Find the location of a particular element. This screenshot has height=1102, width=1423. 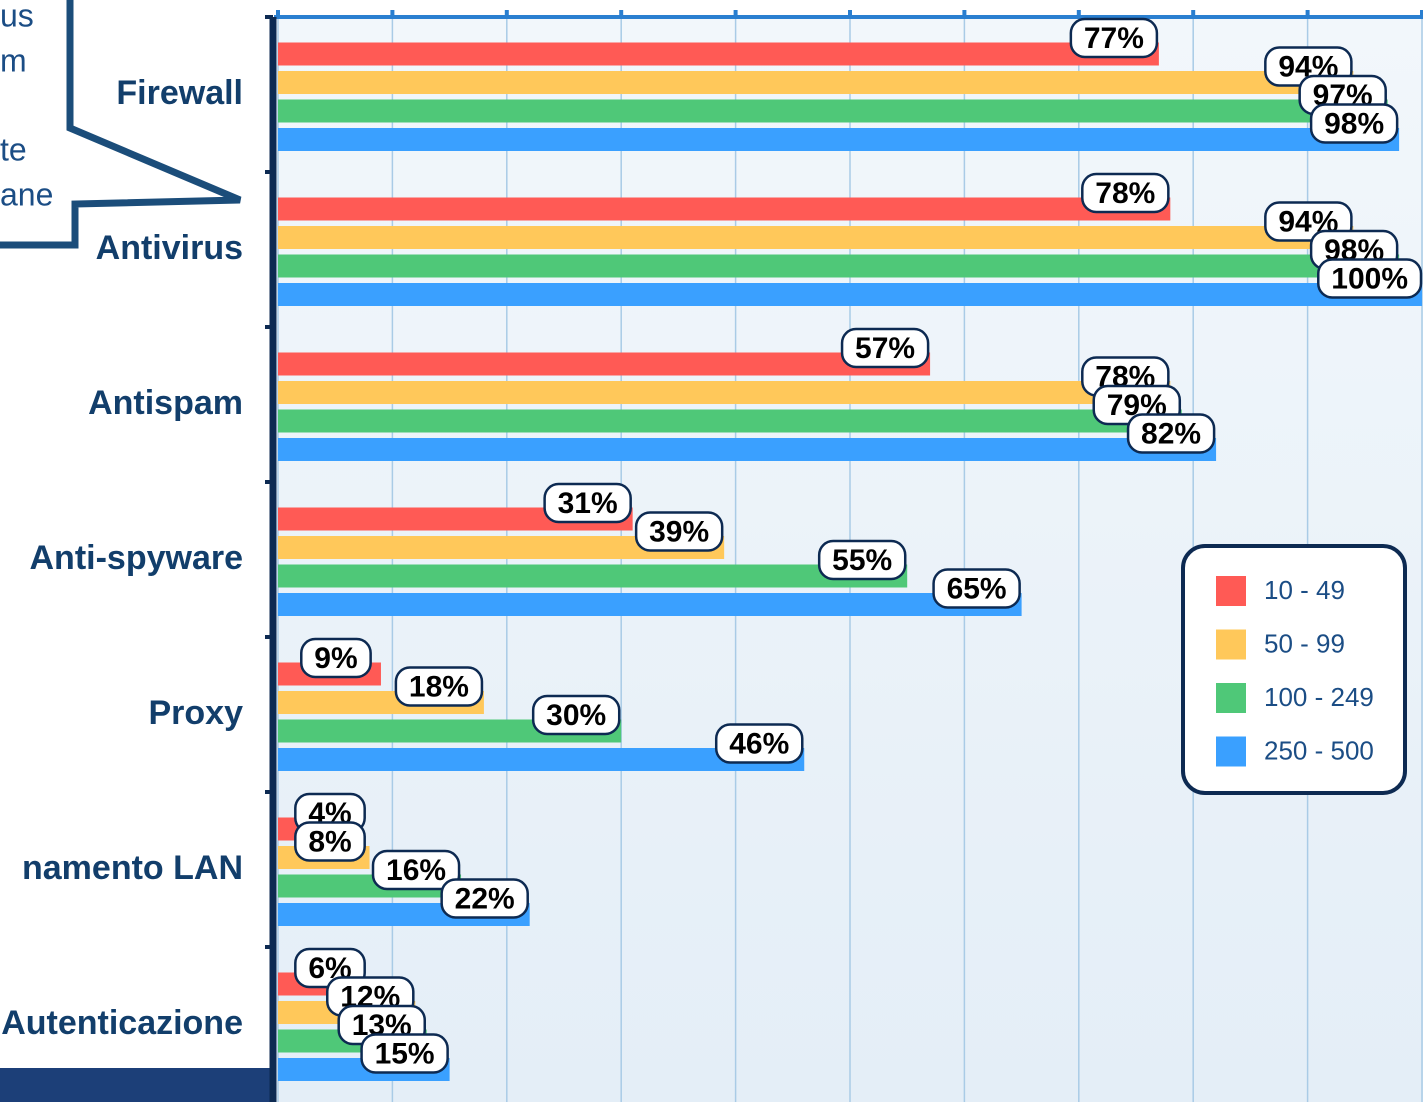

value-label: 22% is located at coordinates (484, 898).